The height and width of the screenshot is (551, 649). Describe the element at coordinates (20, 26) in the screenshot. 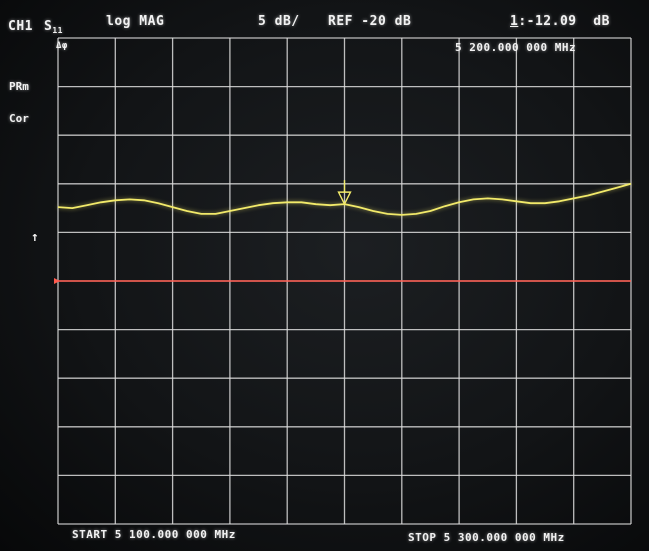

I see `channel-label: CH1` at that location.